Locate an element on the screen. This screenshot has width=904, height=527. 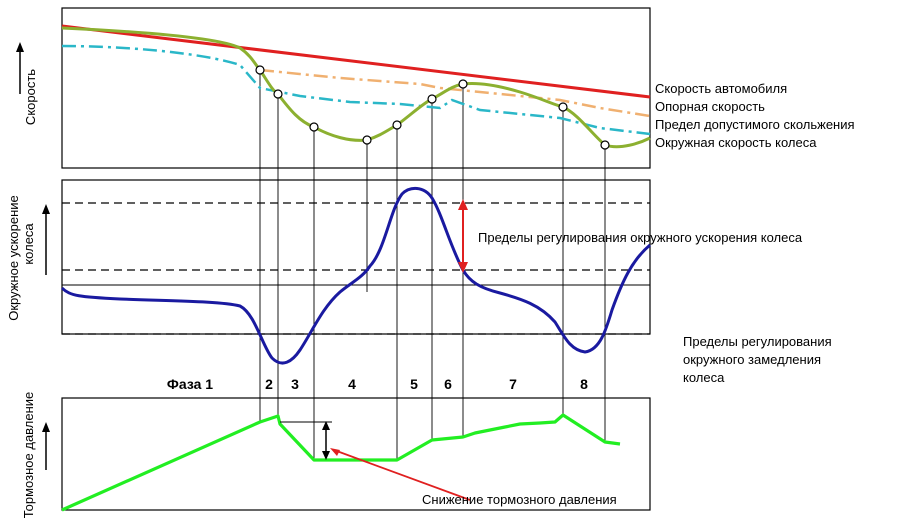
brake-pressure-curve is located at coordinates (341, 462).